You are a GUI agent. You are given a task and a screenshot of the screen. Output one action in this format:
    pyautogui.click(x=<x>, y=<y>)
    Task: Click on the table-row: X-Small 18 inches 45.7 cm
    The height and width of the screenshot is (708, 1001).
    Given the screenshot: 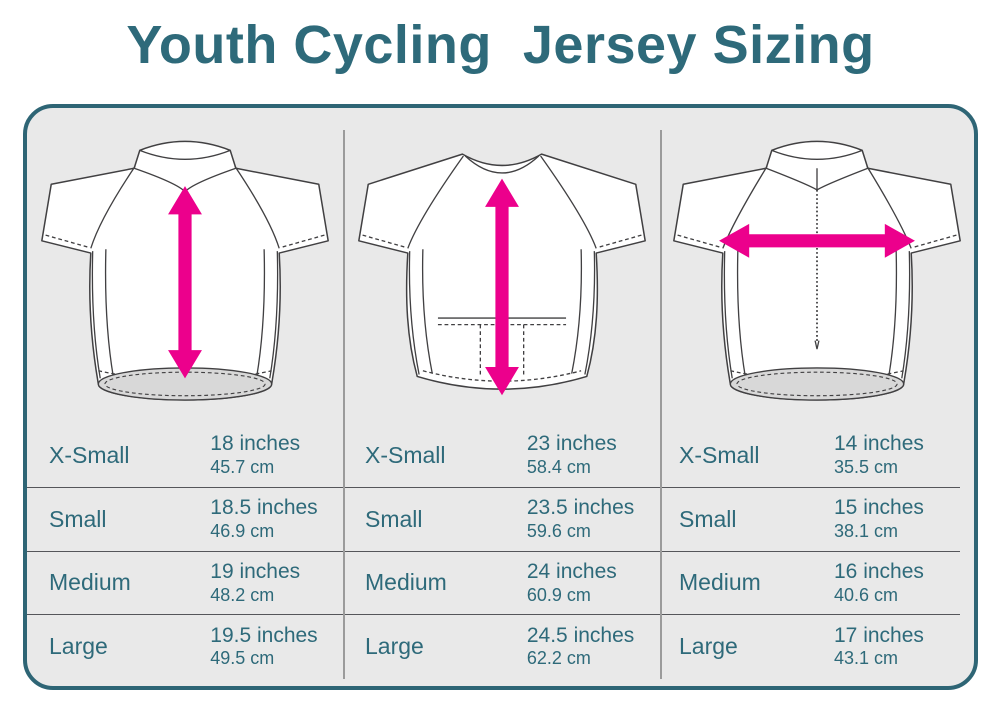 What is the action you would take?
    pyautogui.click(x=185, y=455)
    